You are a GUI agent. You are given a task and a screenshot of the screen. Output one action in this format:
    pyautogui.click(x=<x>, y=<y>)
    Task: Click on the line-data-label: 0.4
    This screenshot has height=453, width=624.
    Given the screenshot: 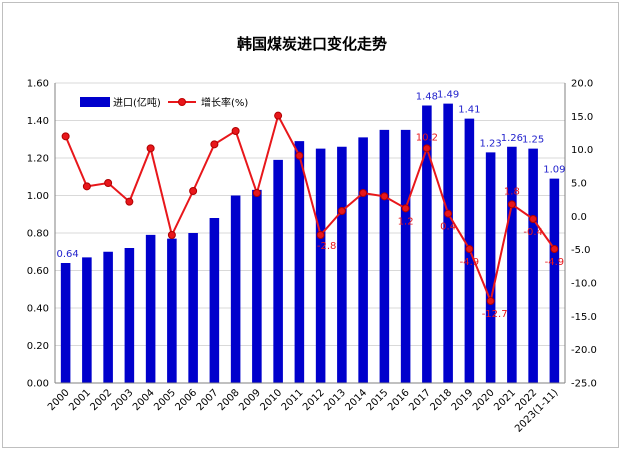 What is the action you would take?
    pyautogui.click(x=448, y=227)
    